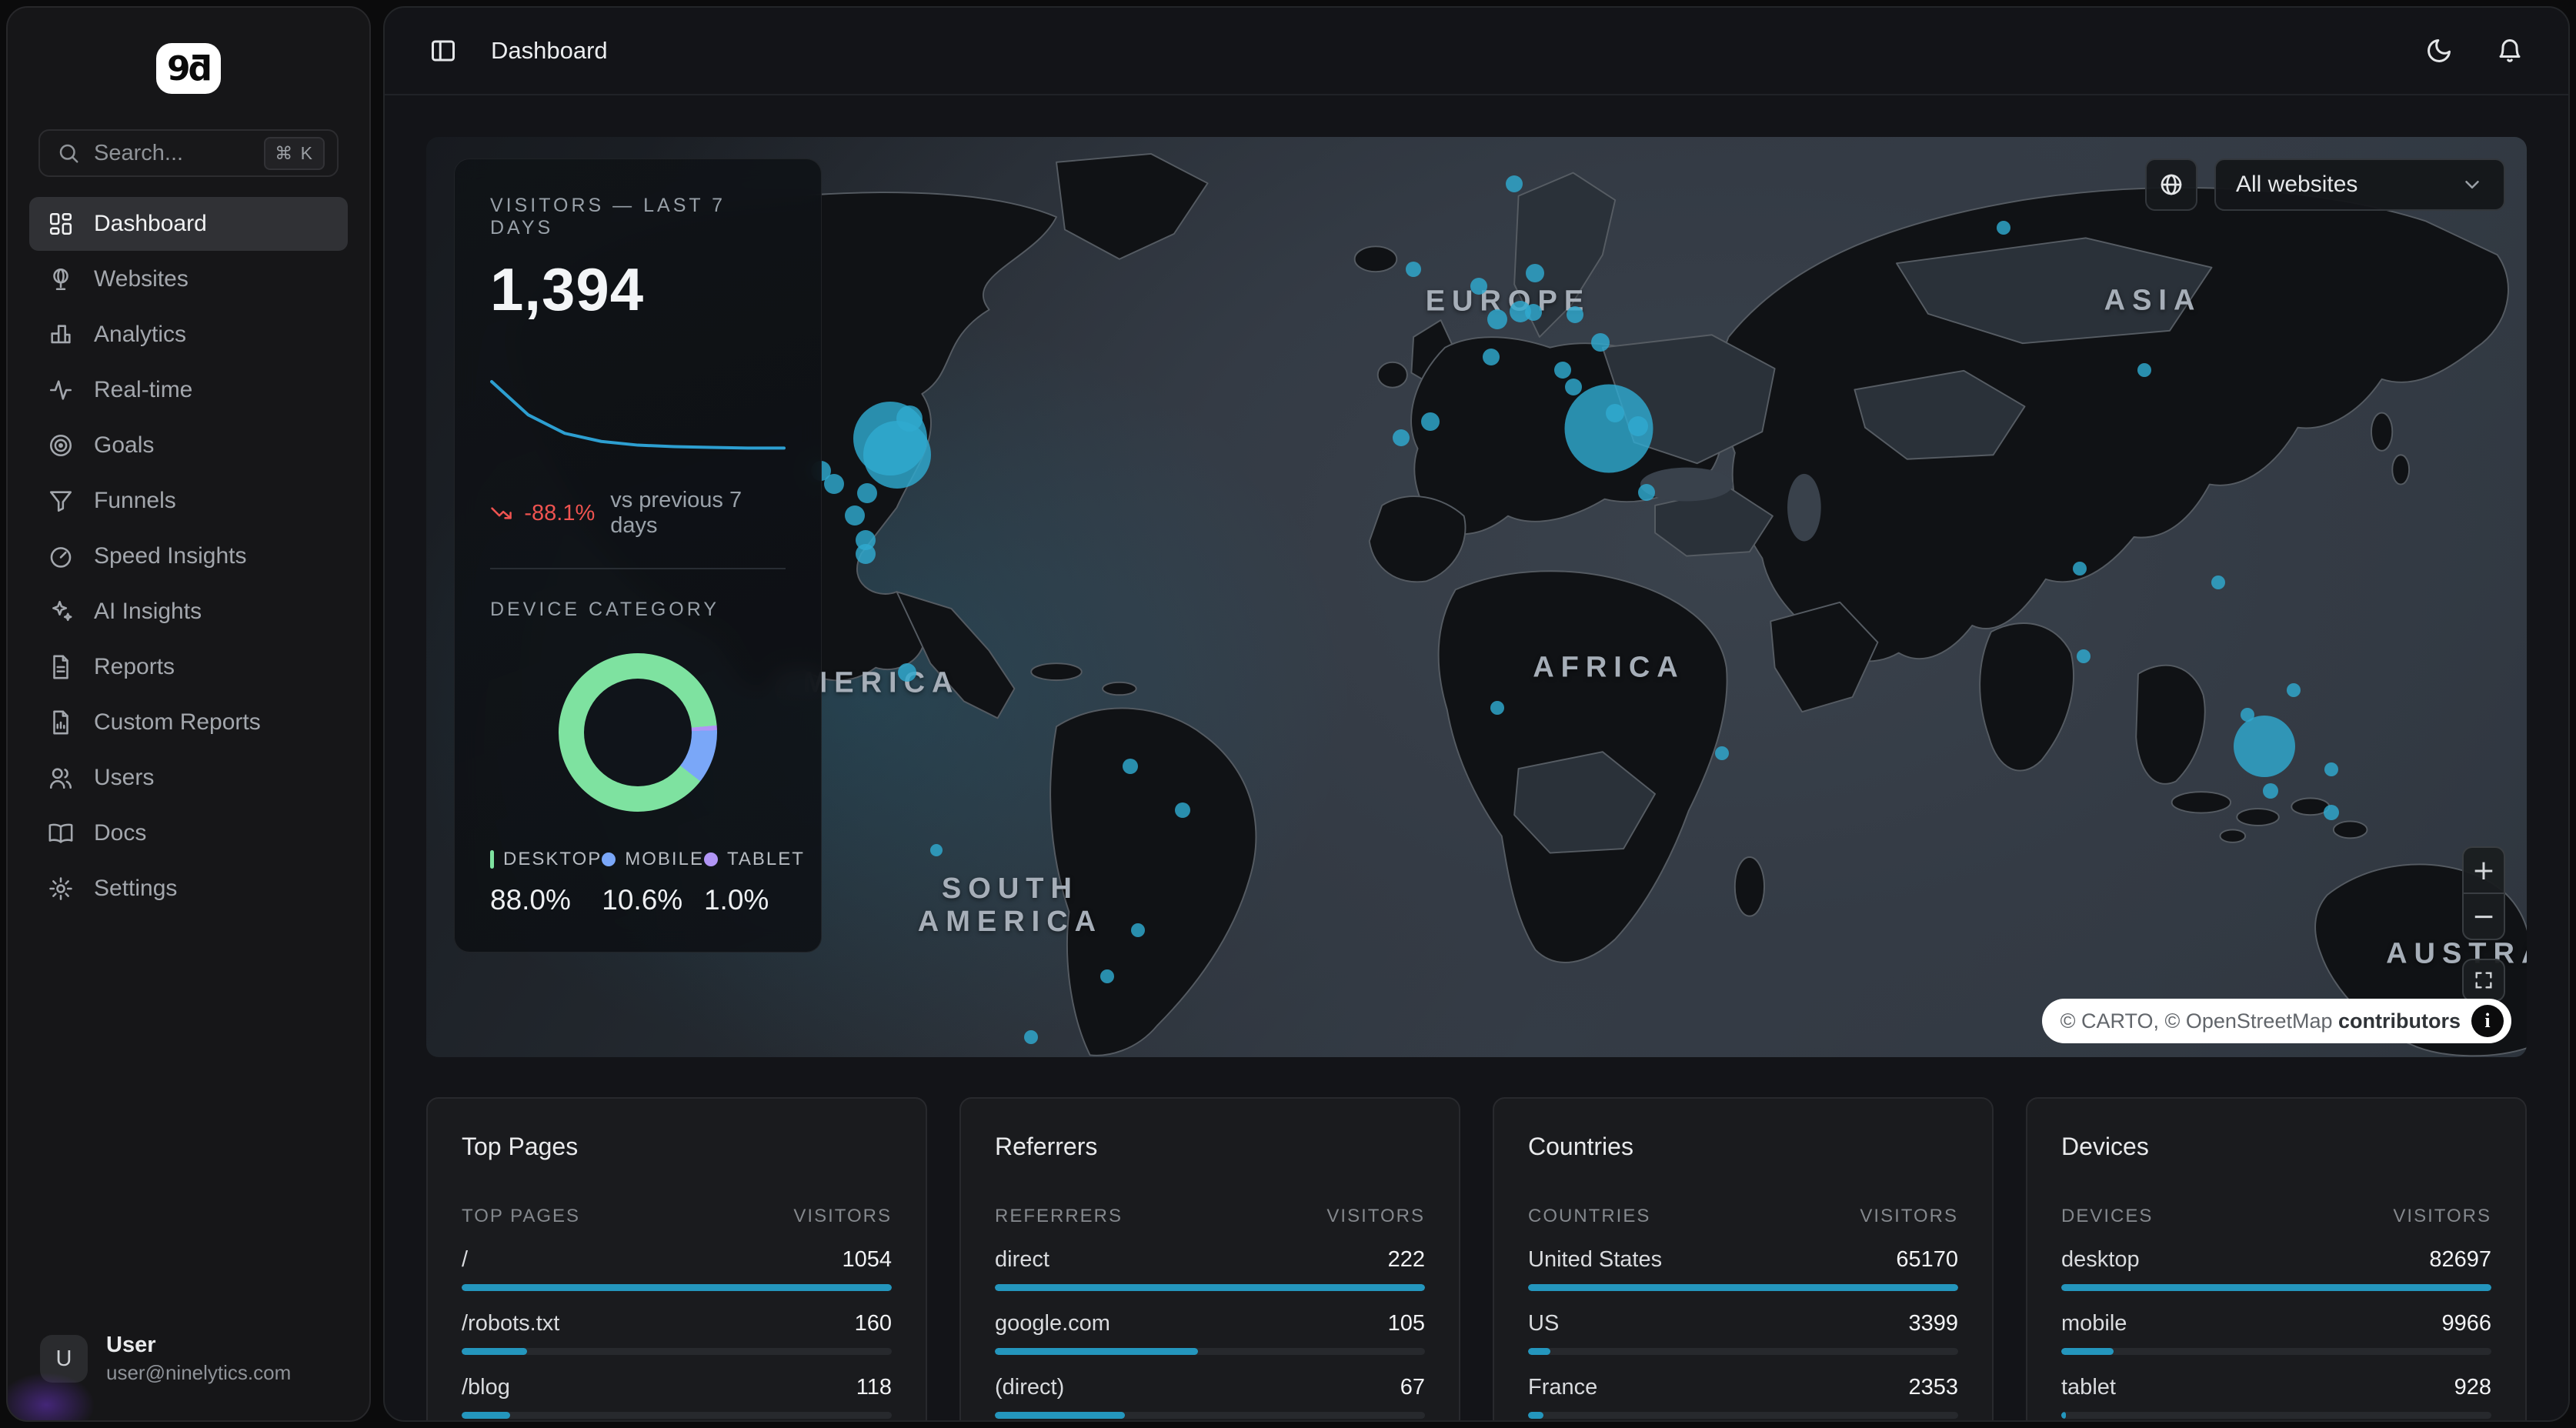 This screenshot has height=1428, width=2576. Describe the element at coordinates (2510, 51) in the screenshot. I see `notifications-button` at that location.